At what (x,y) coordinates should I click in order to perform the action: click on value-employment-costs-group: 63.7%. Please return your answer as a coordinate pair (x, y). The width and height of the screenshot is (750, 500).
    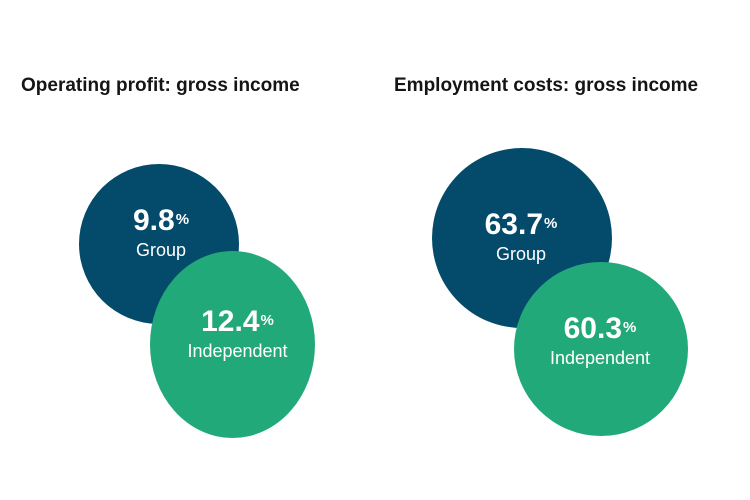
    Looking at the image, I should click on (521, 224).